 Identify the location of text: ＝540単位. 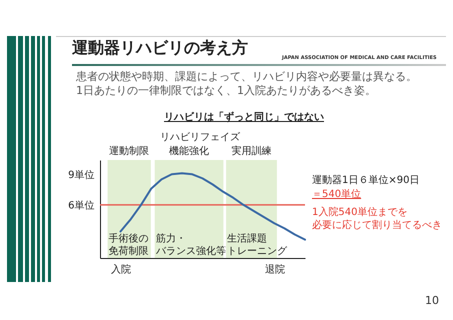
(337, 194).